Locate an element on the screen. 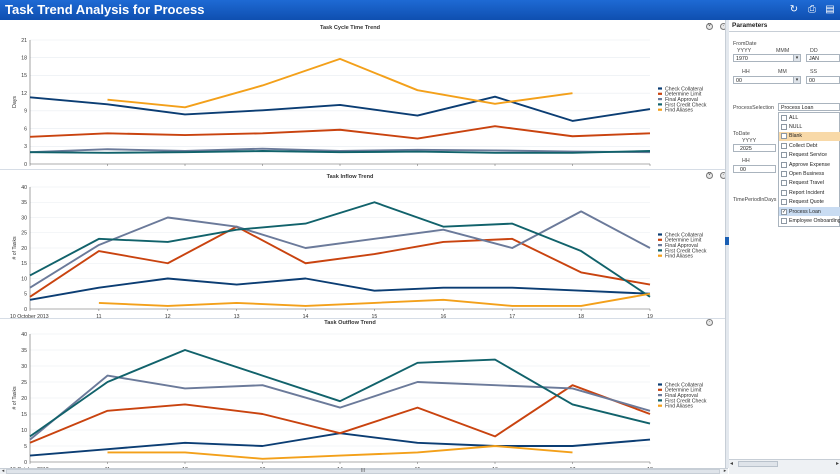  process-item-all: ALL is located at coordinates (809, 117).